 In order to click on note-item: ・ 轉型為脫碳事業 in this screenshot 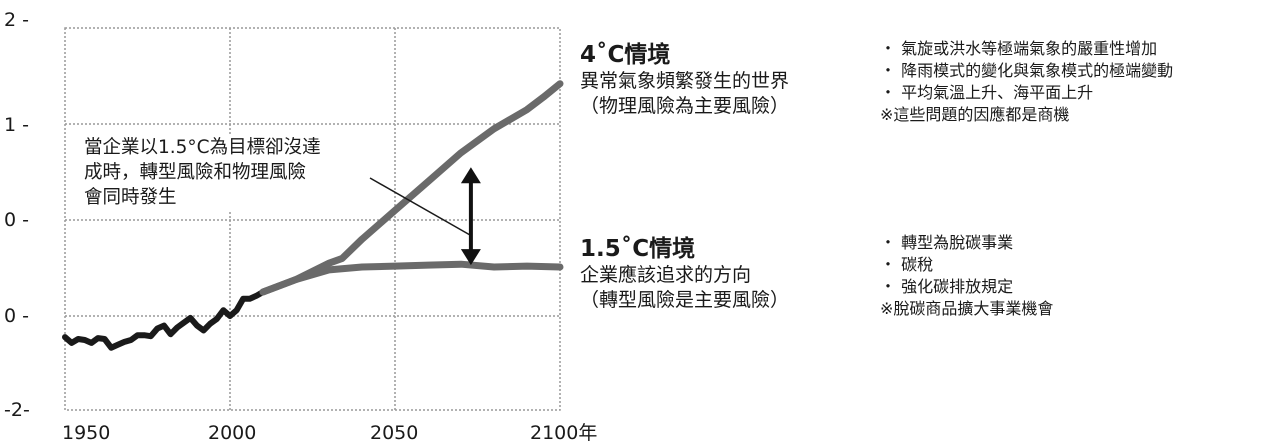, I will do `click(947, 242)`.